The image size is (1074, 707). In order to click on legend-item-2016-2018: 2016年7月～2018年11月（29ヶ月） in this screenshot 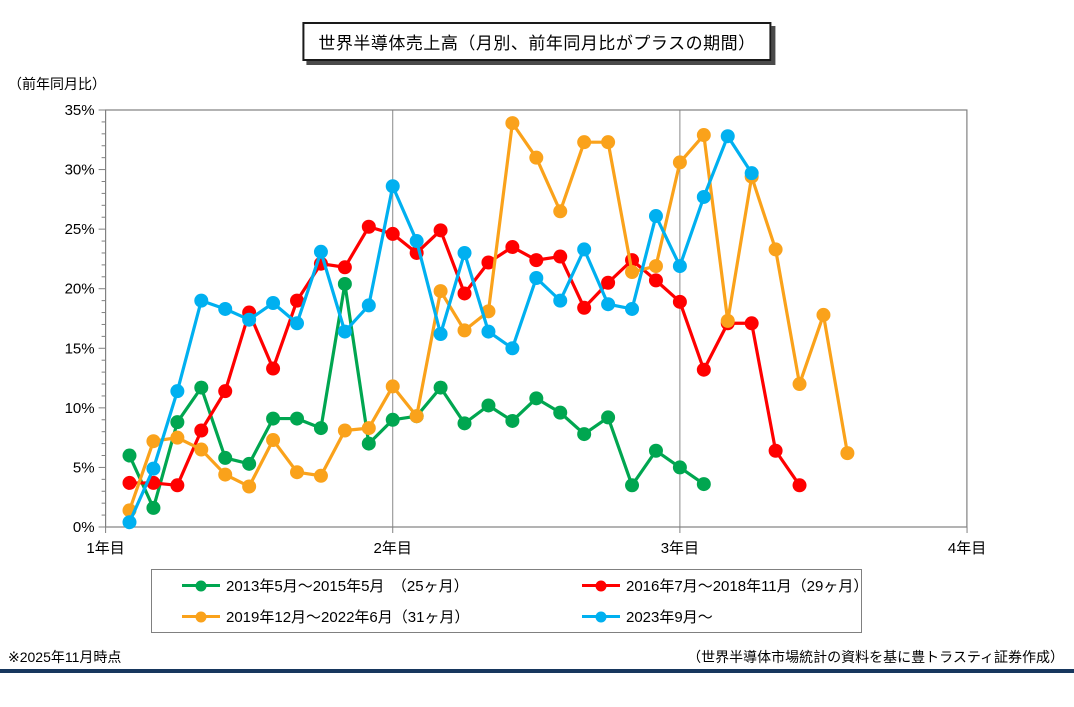, I will do `click(725, 585)`.